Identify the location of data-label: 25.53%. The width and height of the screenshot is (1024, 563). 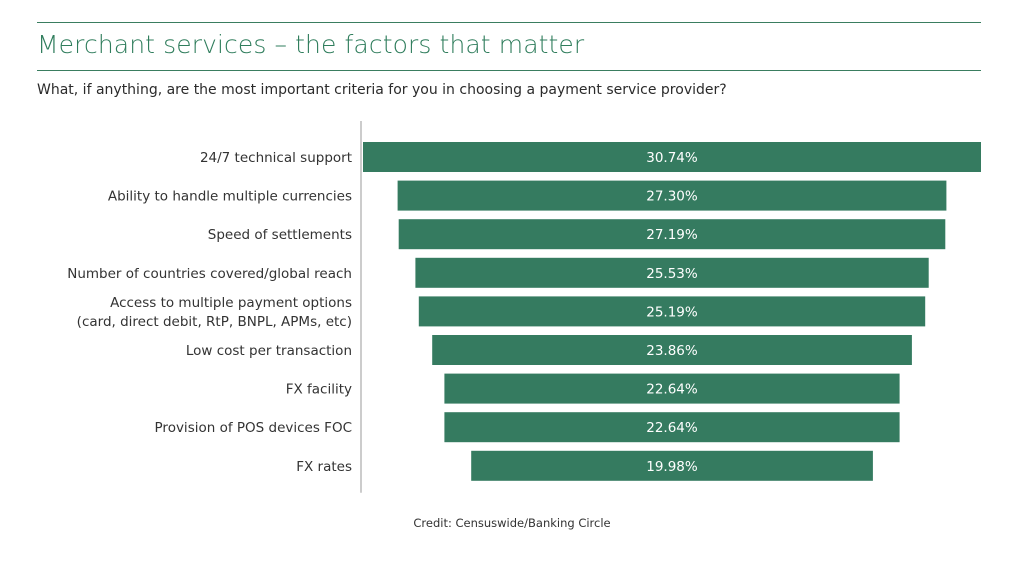
(672, 274).